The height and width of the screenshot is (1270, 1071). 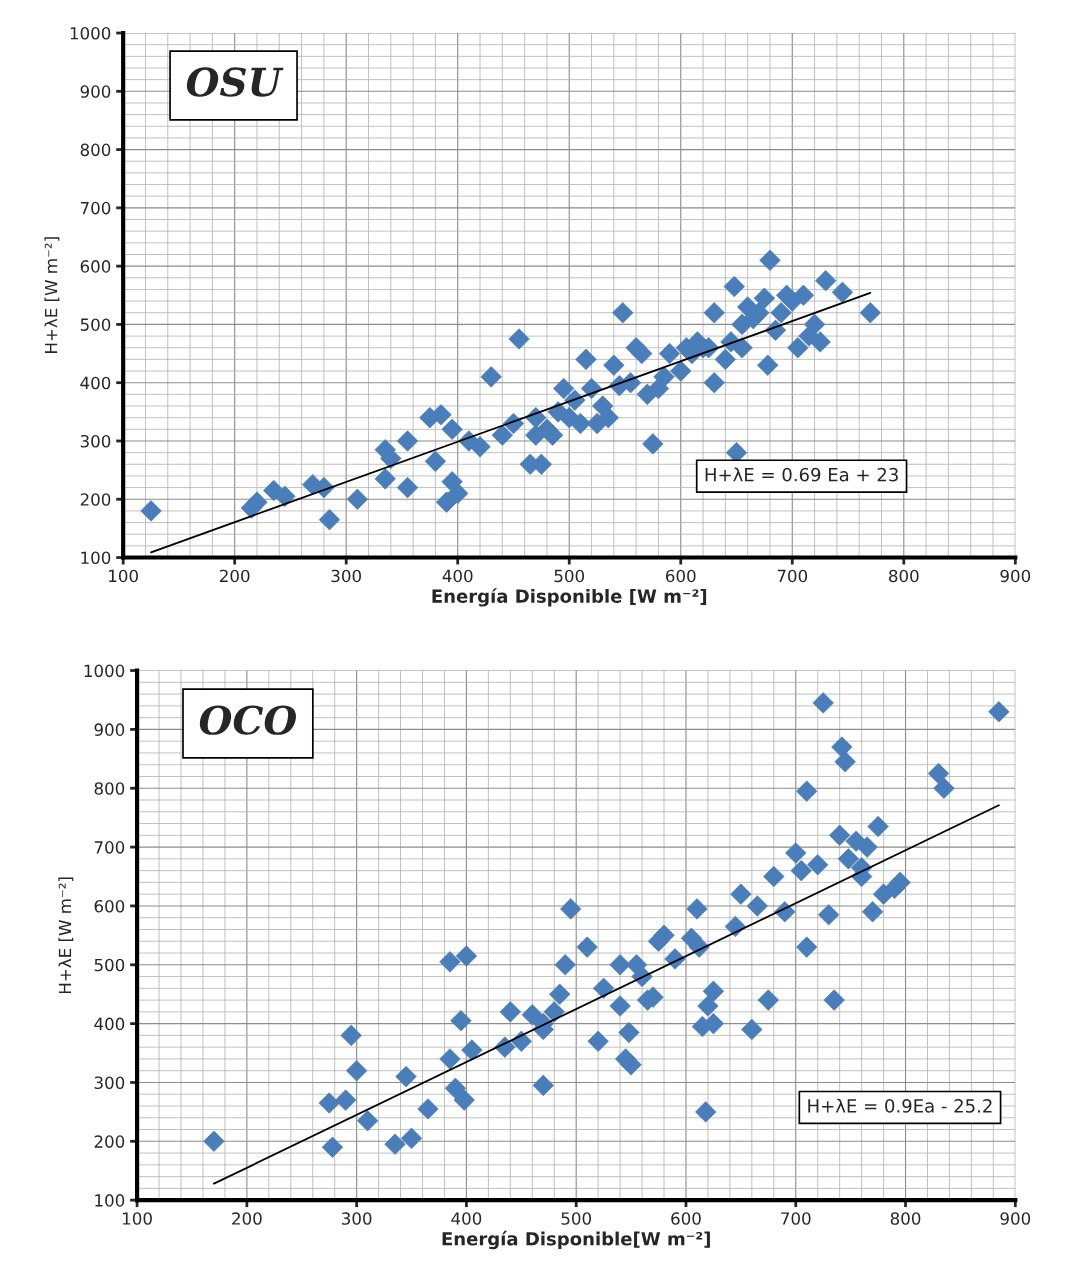 I want to click on x-axis-title: Energía Disponible [W m⁻²], so click(x=569, y=597).